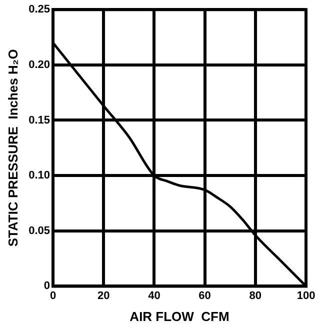 This screenshot has height=331, width=320. What do you see at coordinates (306, 296) in the screenshot?
I see `x-tick-label: 100` at bounding box center [306, 296].